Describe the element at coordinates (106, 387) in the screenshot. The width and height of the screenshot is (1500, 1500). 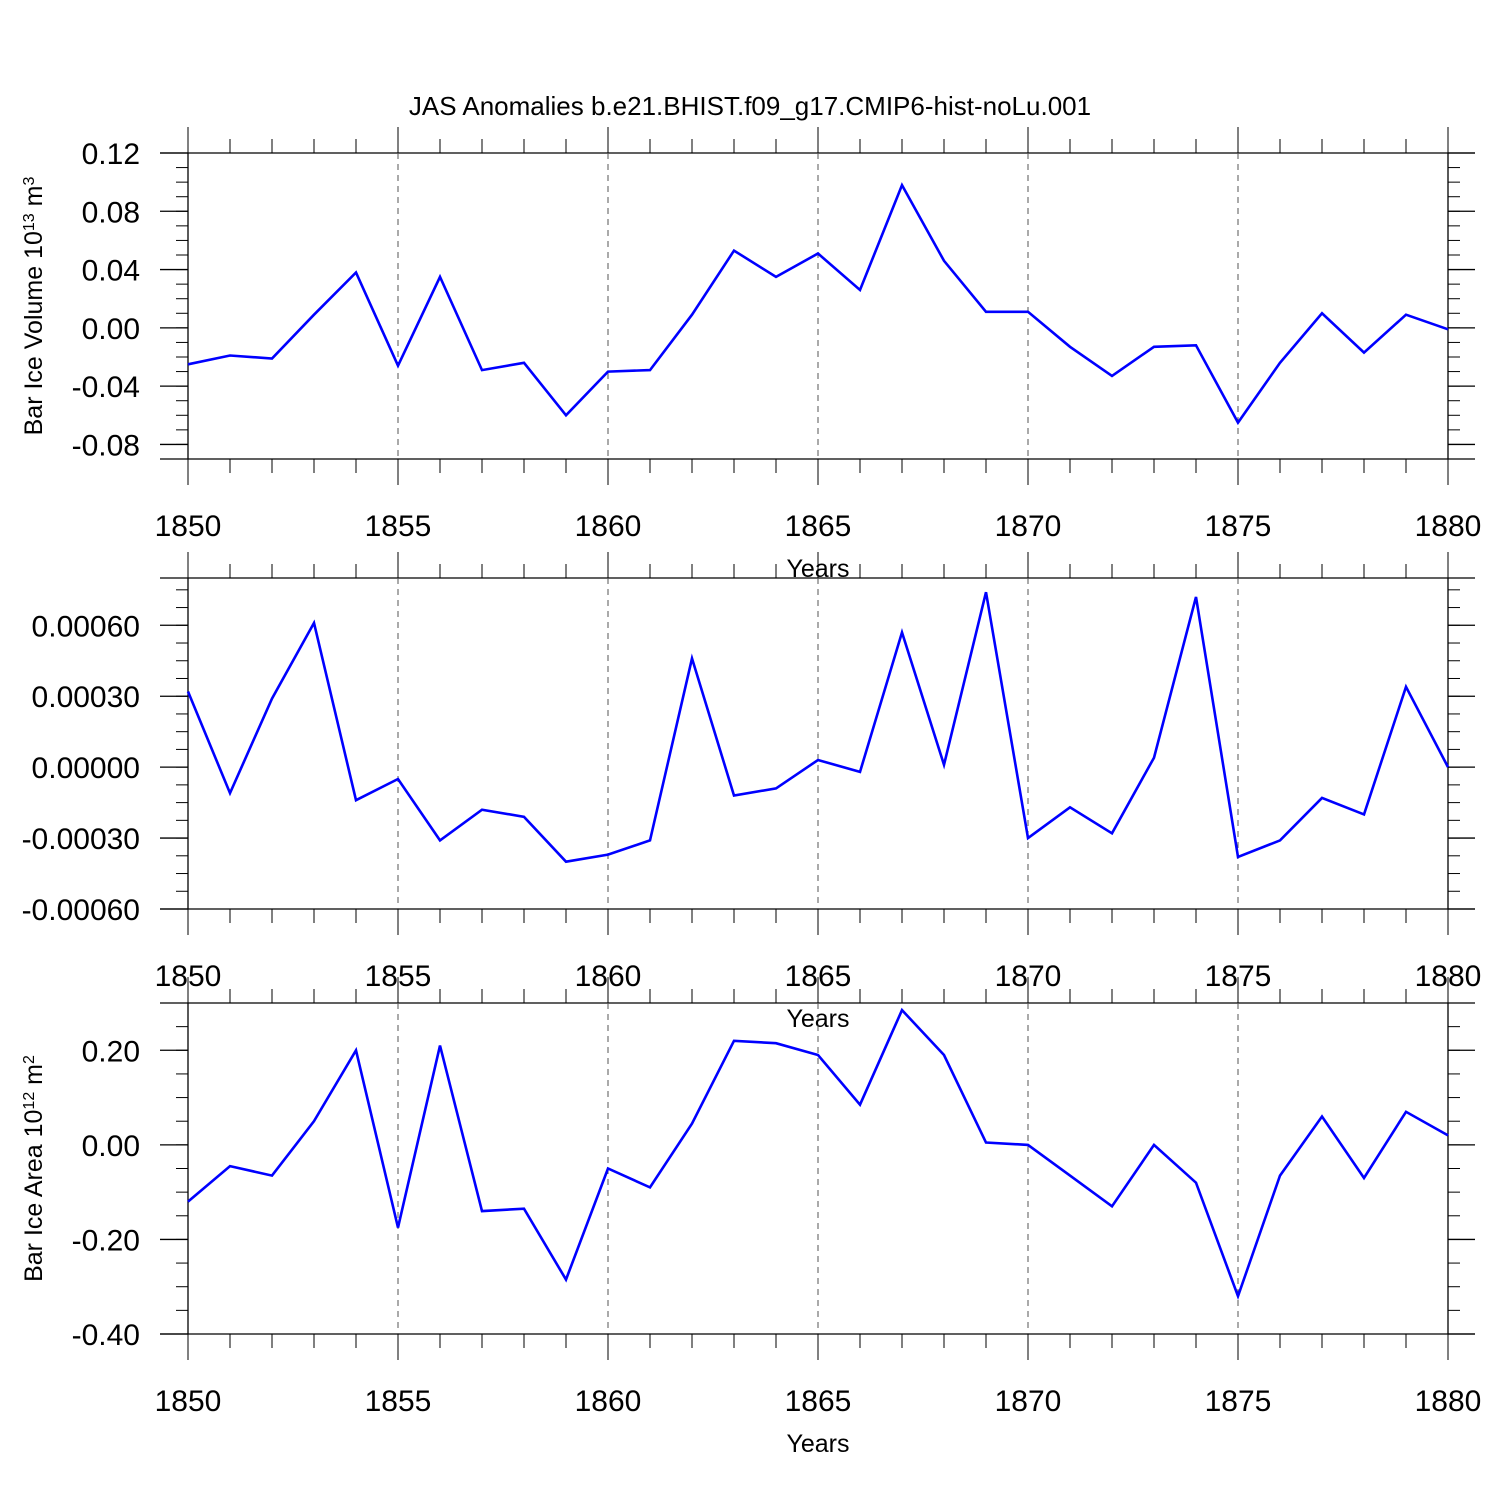
I see `y-tick-label: -0.04` at that location.